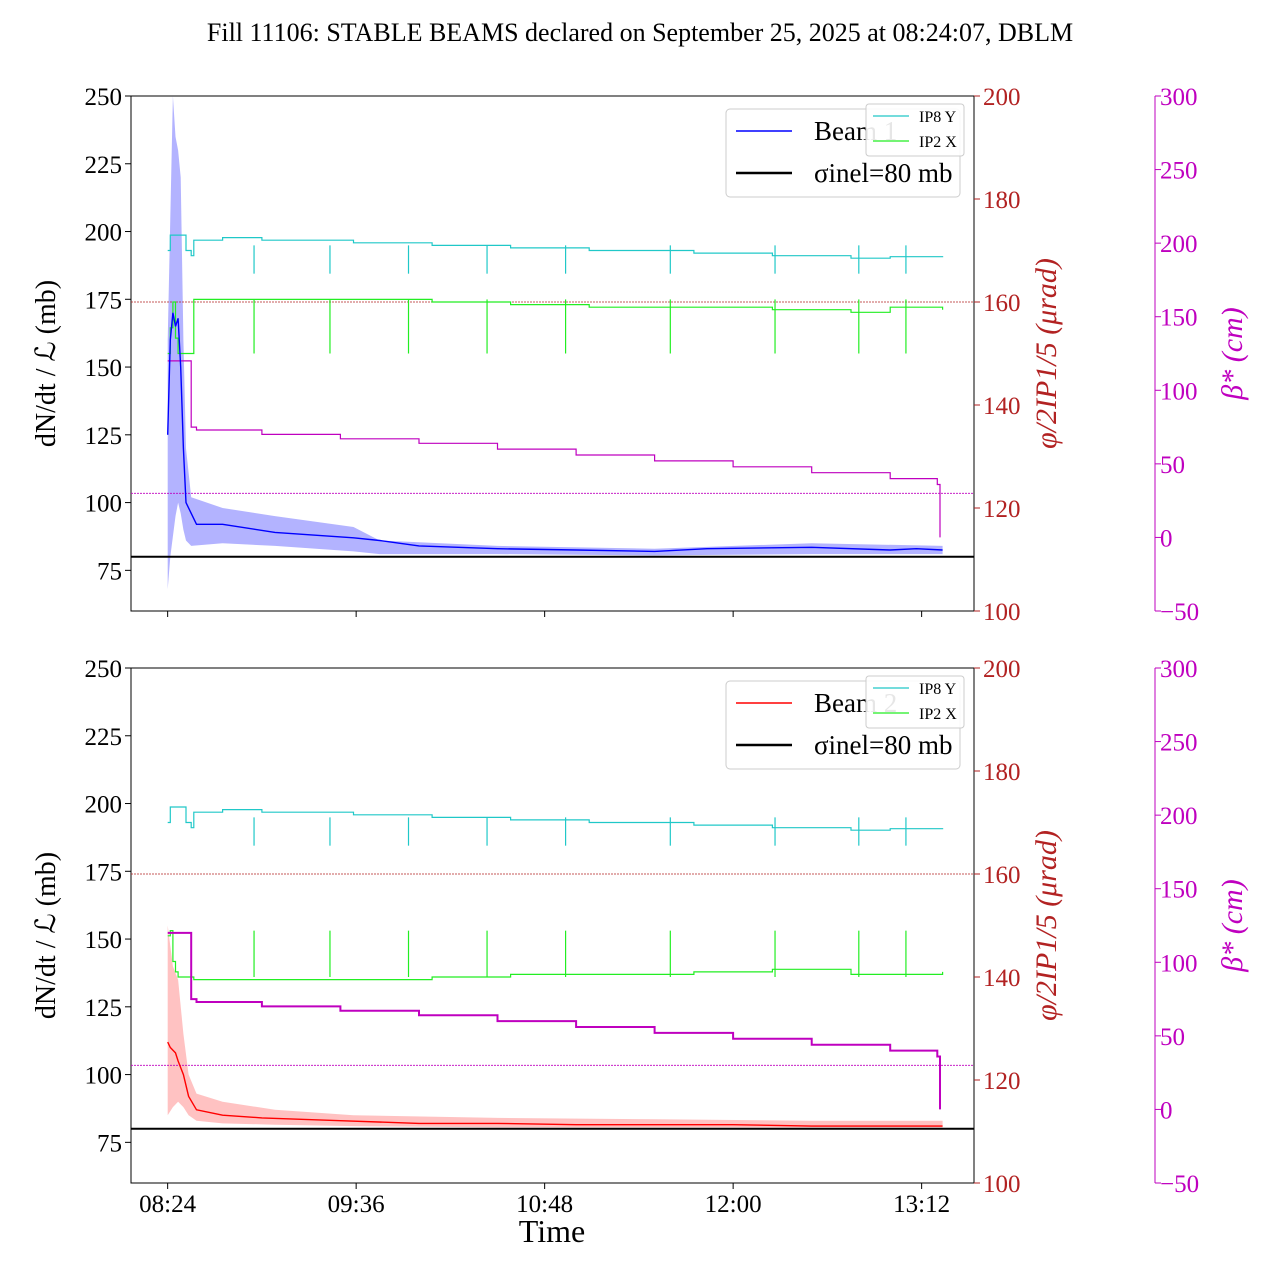 Image resolution: width=1280 pixels, height=1280 pixels. Describe the element at coordinates (1002, 612) in the screenshot. I see `top-phi-tick-label: 100` at that location.